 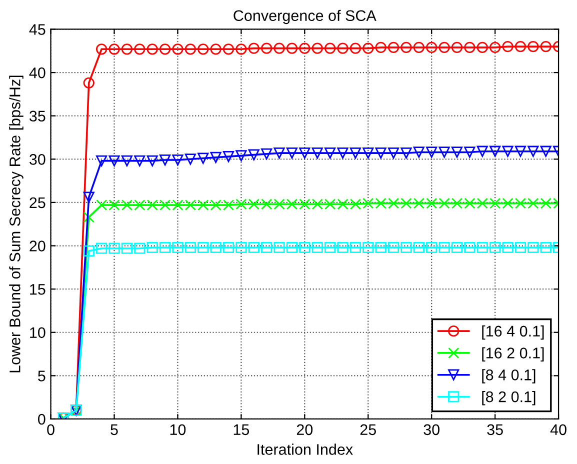 I want to click on x-tick-label: 20, so click(x=304, y=430).